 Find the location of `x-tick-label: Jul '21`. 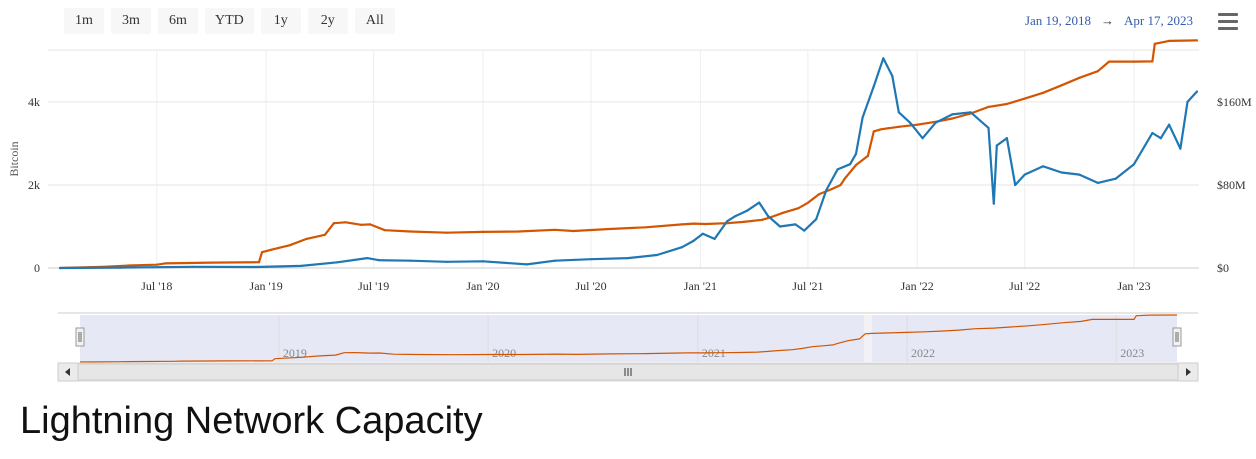

x-tick-label: Jul '21 is located at coordinates (807, 286).